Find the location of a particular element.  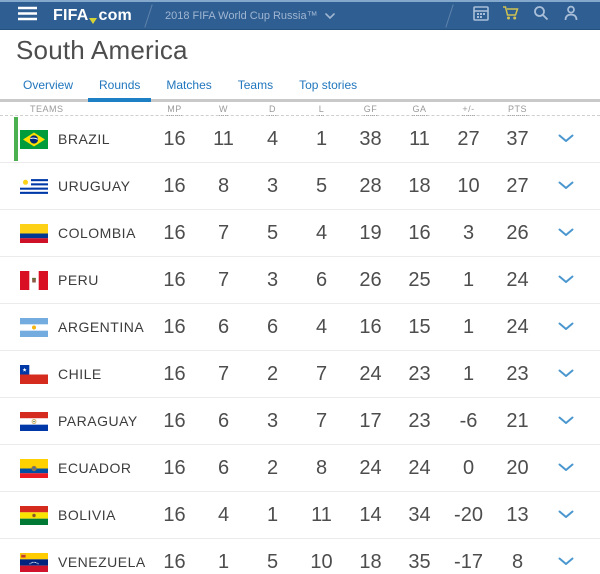

team-name: BOLIVIA is located at coordinates (87, 515).